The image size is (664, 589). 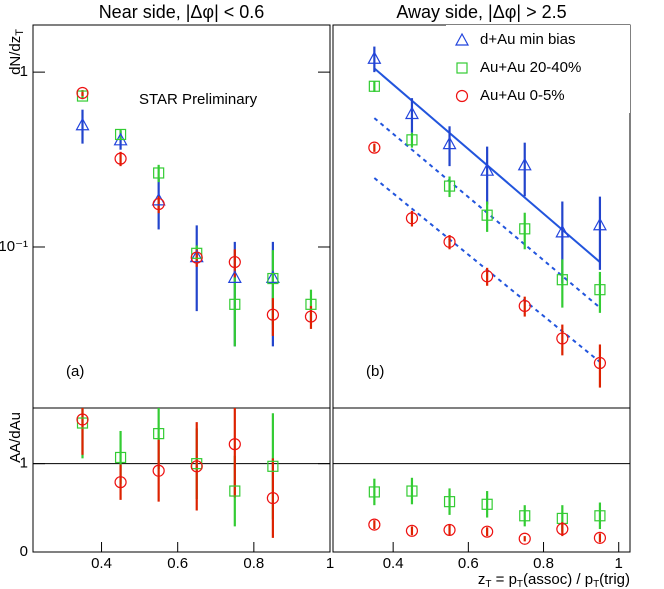 I want to click on legend-label: d+Au min bias, so click(x=527, y=39).